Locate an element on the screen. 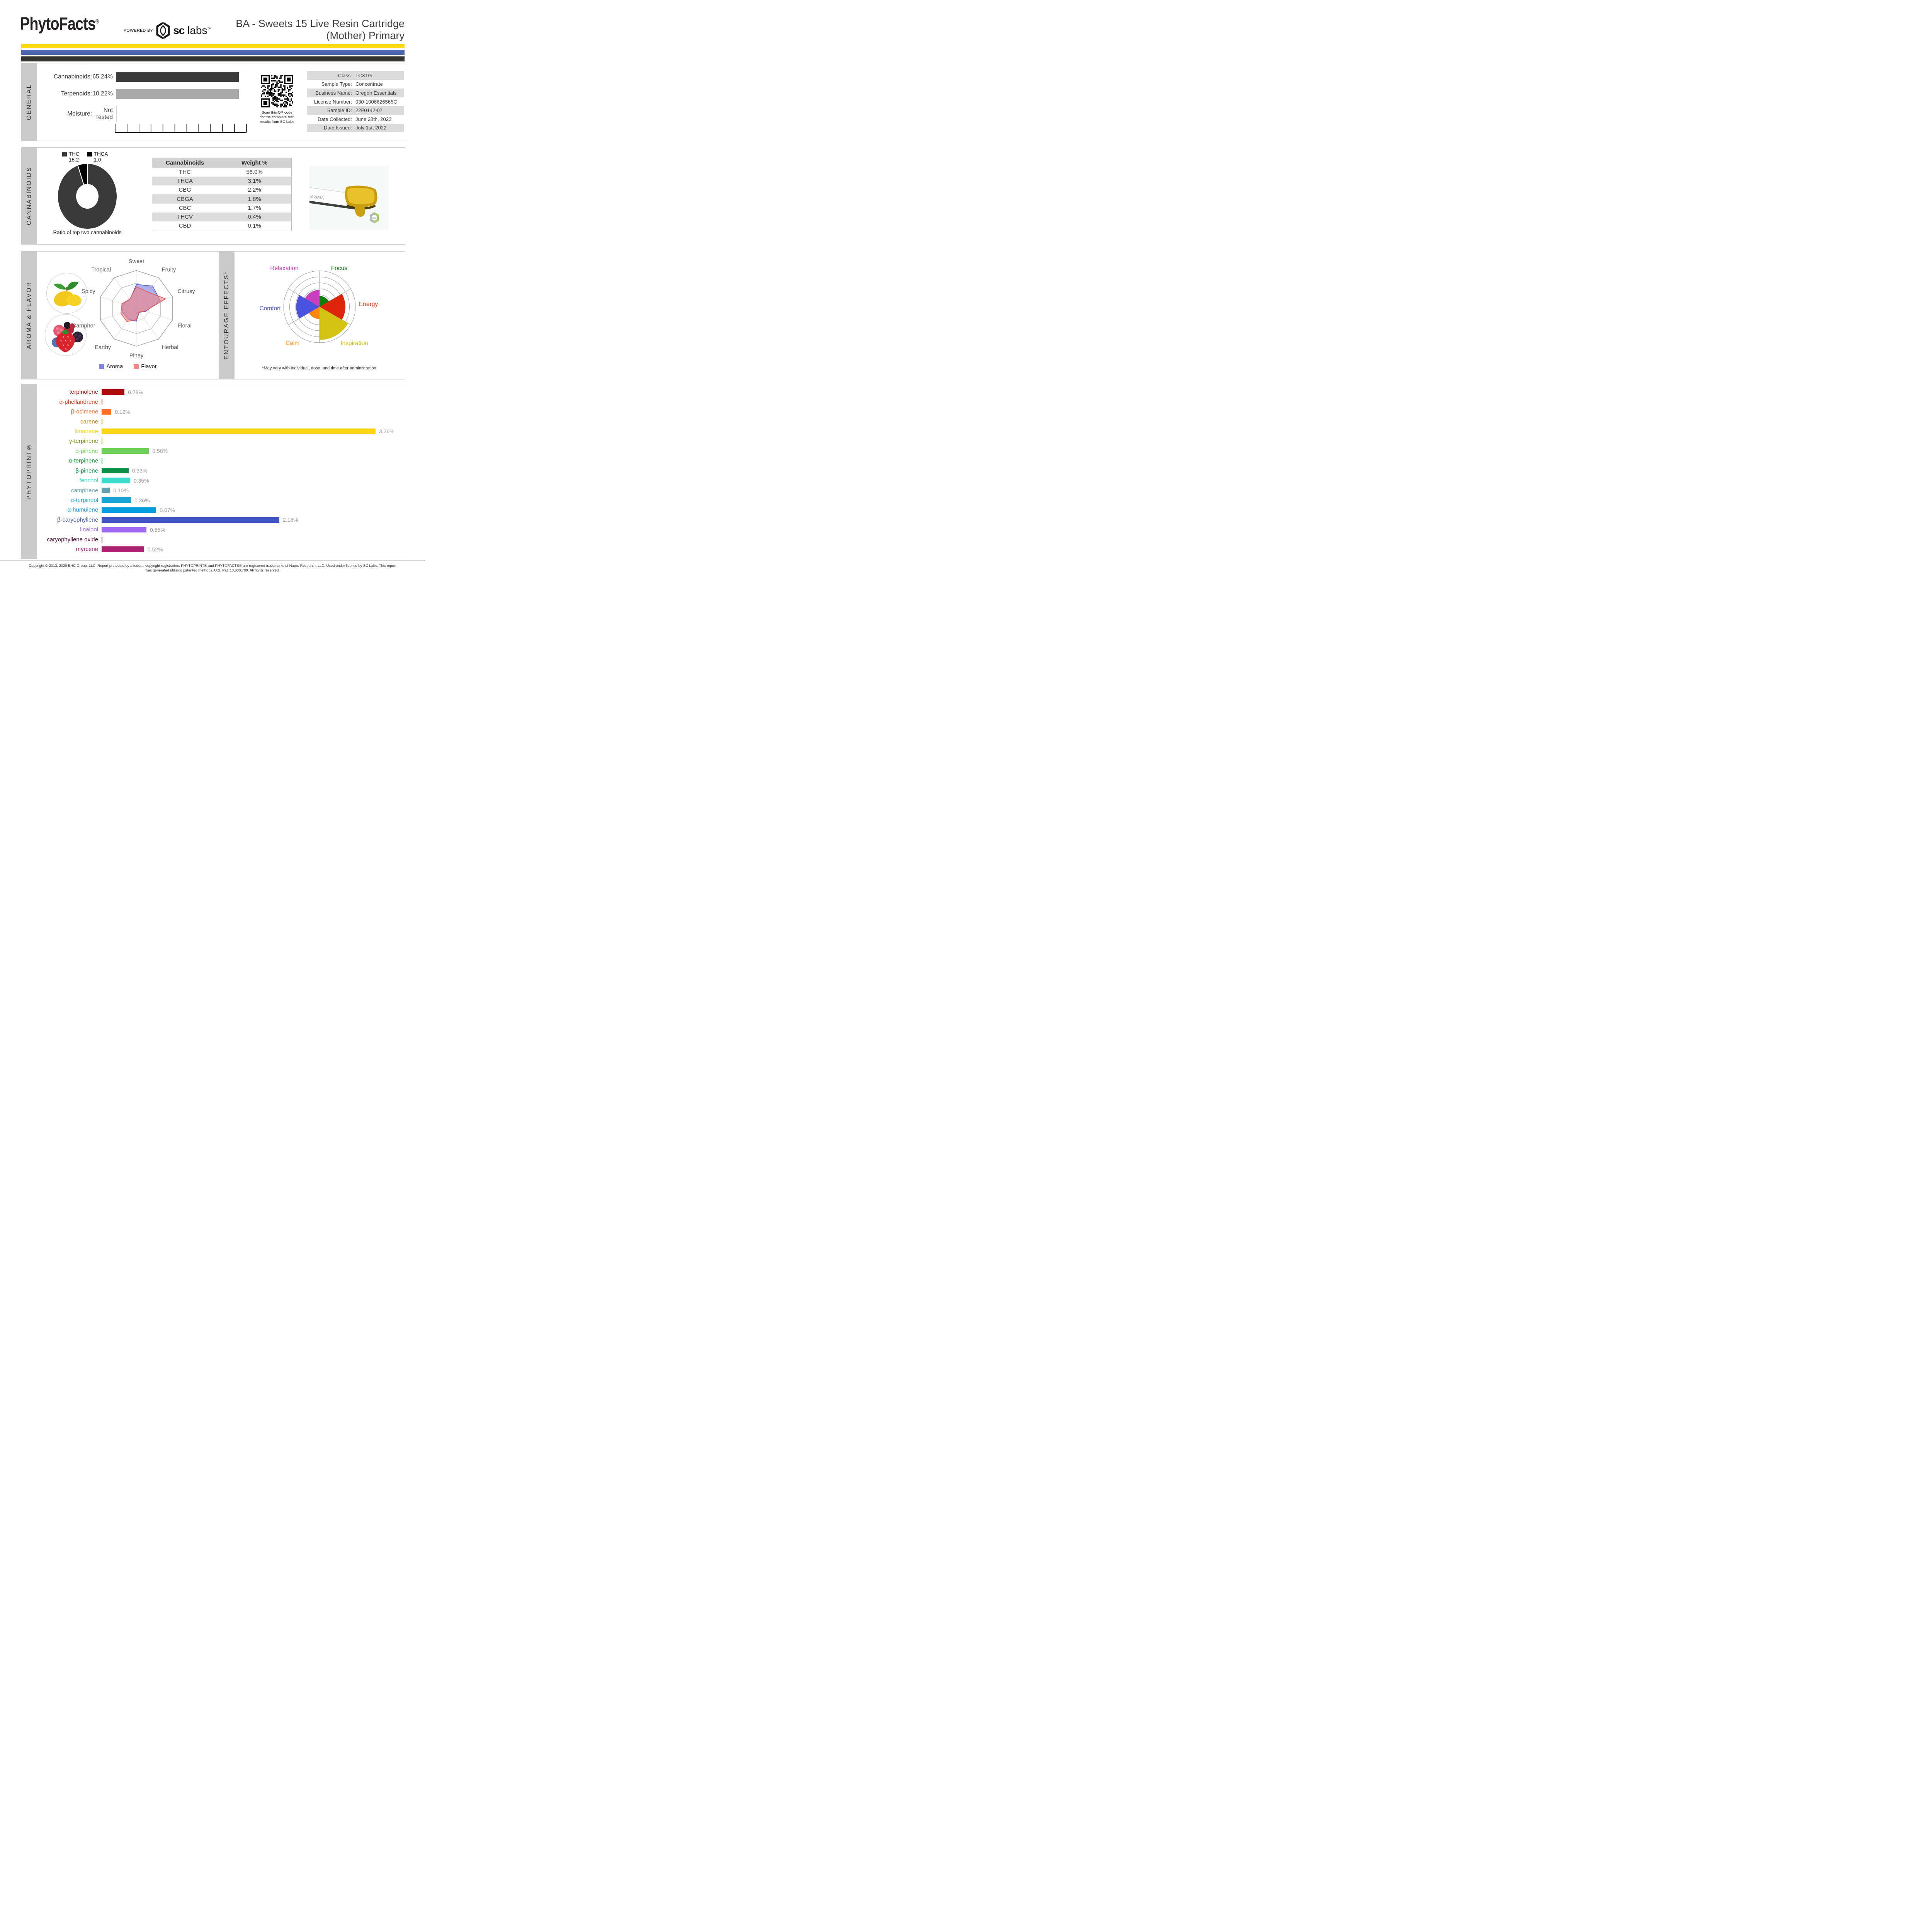 This screenshot has width=1916, height=1932. terpene-row: terpinolene 0.28% is located at coordinates (220, 392).